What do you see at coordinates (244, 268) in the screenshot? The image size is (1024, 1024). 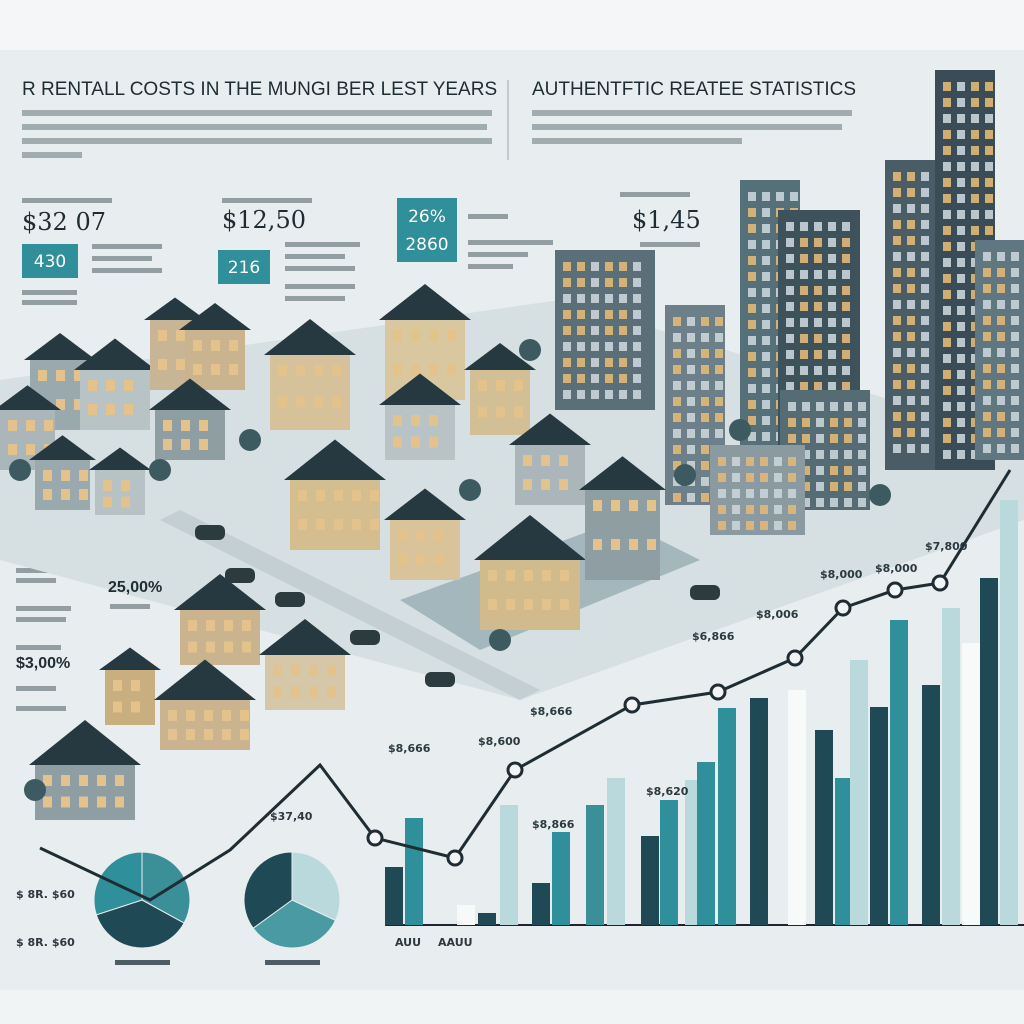 I see `stat-badge-text: 216` at bounding box center [244, 268].